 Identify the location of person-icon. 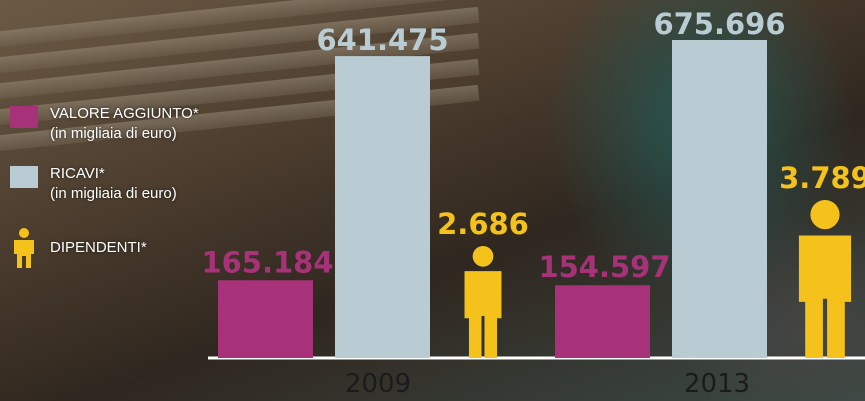
(24, 248).